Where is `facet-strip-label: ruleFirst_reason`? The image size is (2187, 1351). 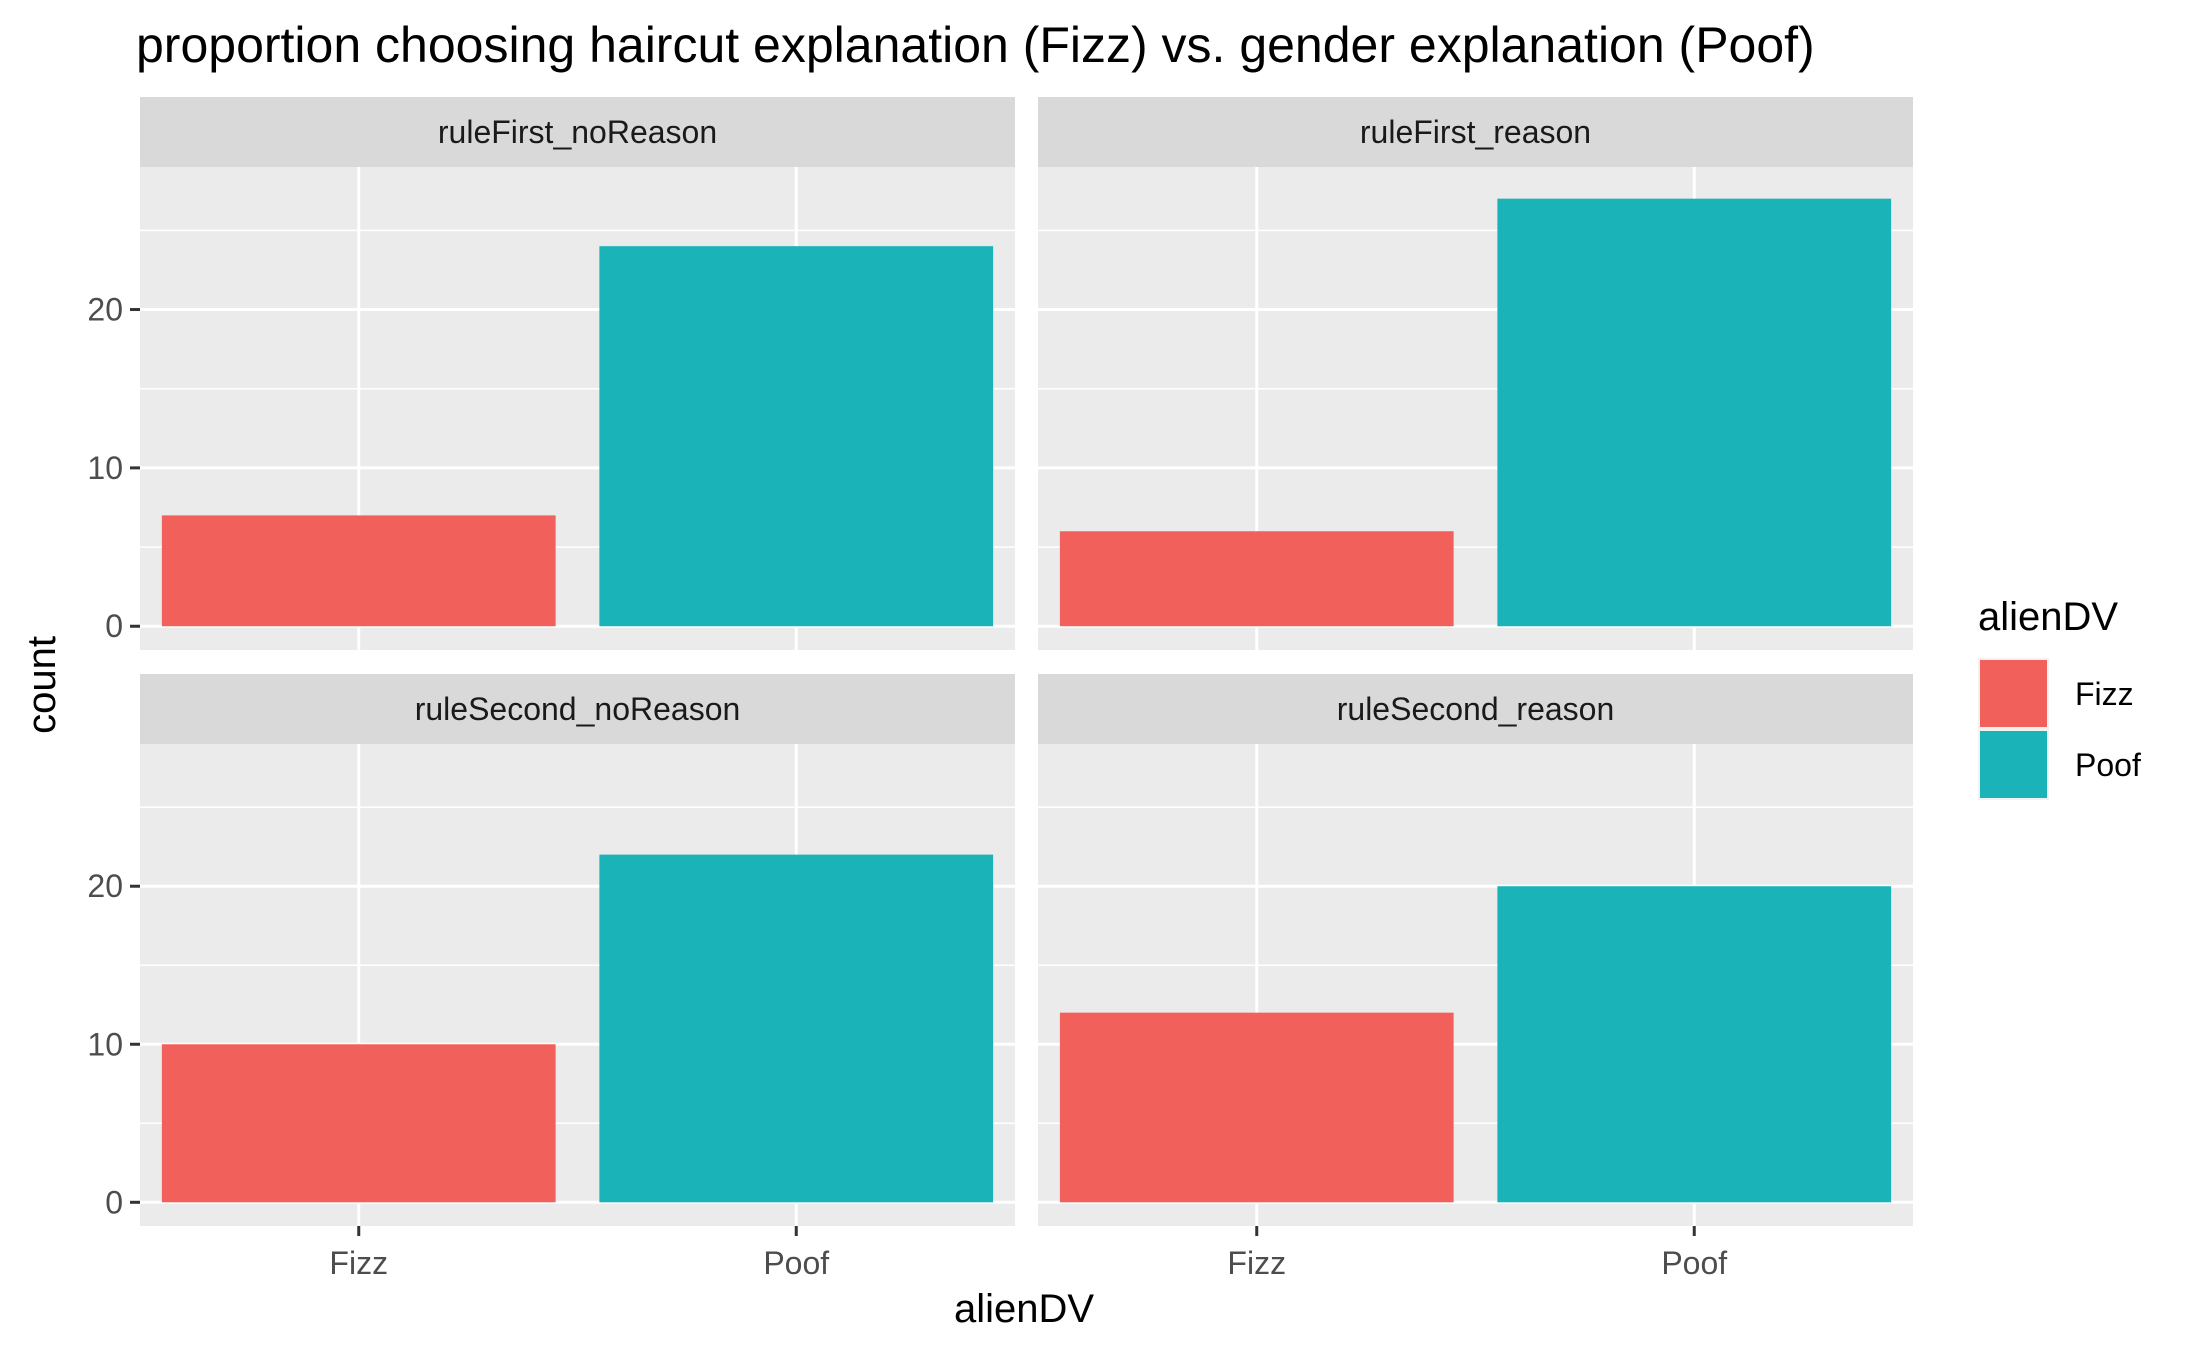 facet-strip-label: ruleFirst_reason is located at coordinates (1475, 132).